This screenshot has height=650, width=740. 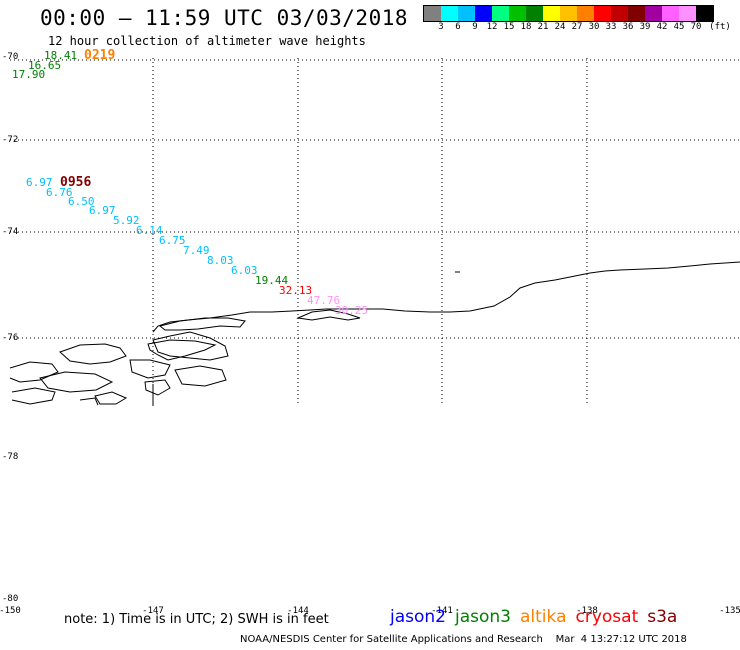 I want to click on colorbar-label: 18, so click(x=526, y=27).